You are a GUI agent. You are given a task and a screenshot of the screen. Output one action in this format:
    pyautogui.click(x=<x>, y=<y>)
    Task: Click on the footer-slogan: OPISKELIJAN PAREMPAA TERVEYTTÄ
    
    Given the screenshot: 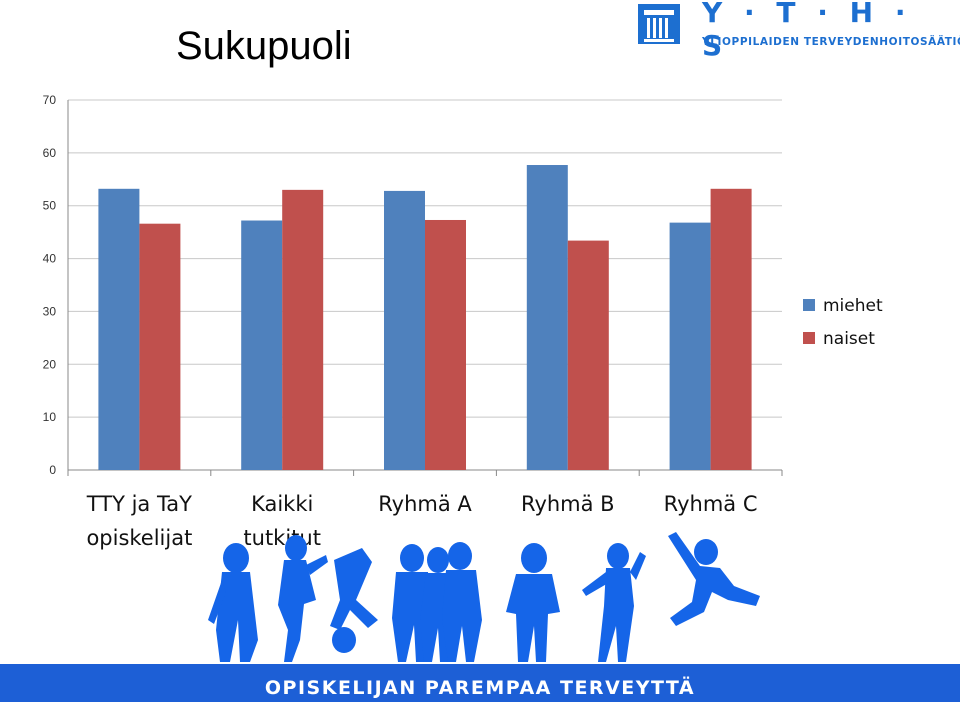 What is the action you would take?
    pyautogui.click(x=480, y=688)
    